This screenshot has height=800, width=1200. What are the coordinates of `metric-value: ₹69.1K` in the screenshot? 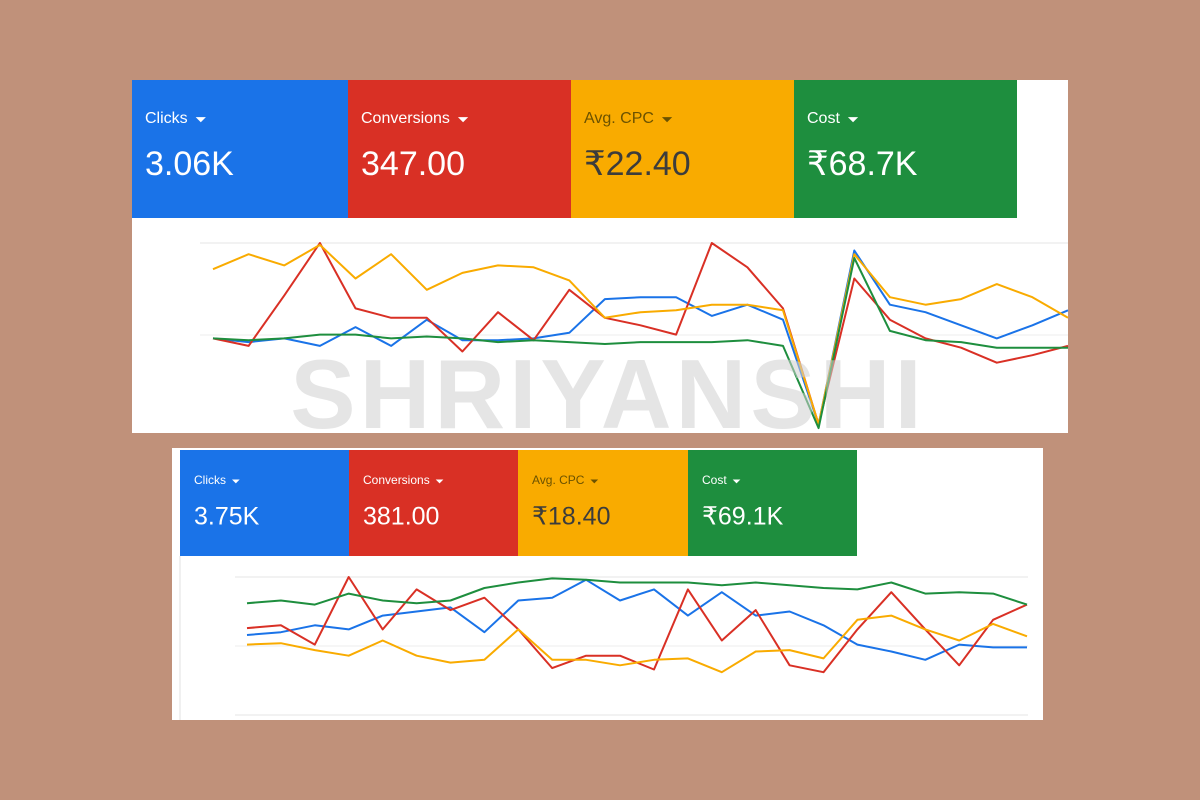 It's located at (743, 517).